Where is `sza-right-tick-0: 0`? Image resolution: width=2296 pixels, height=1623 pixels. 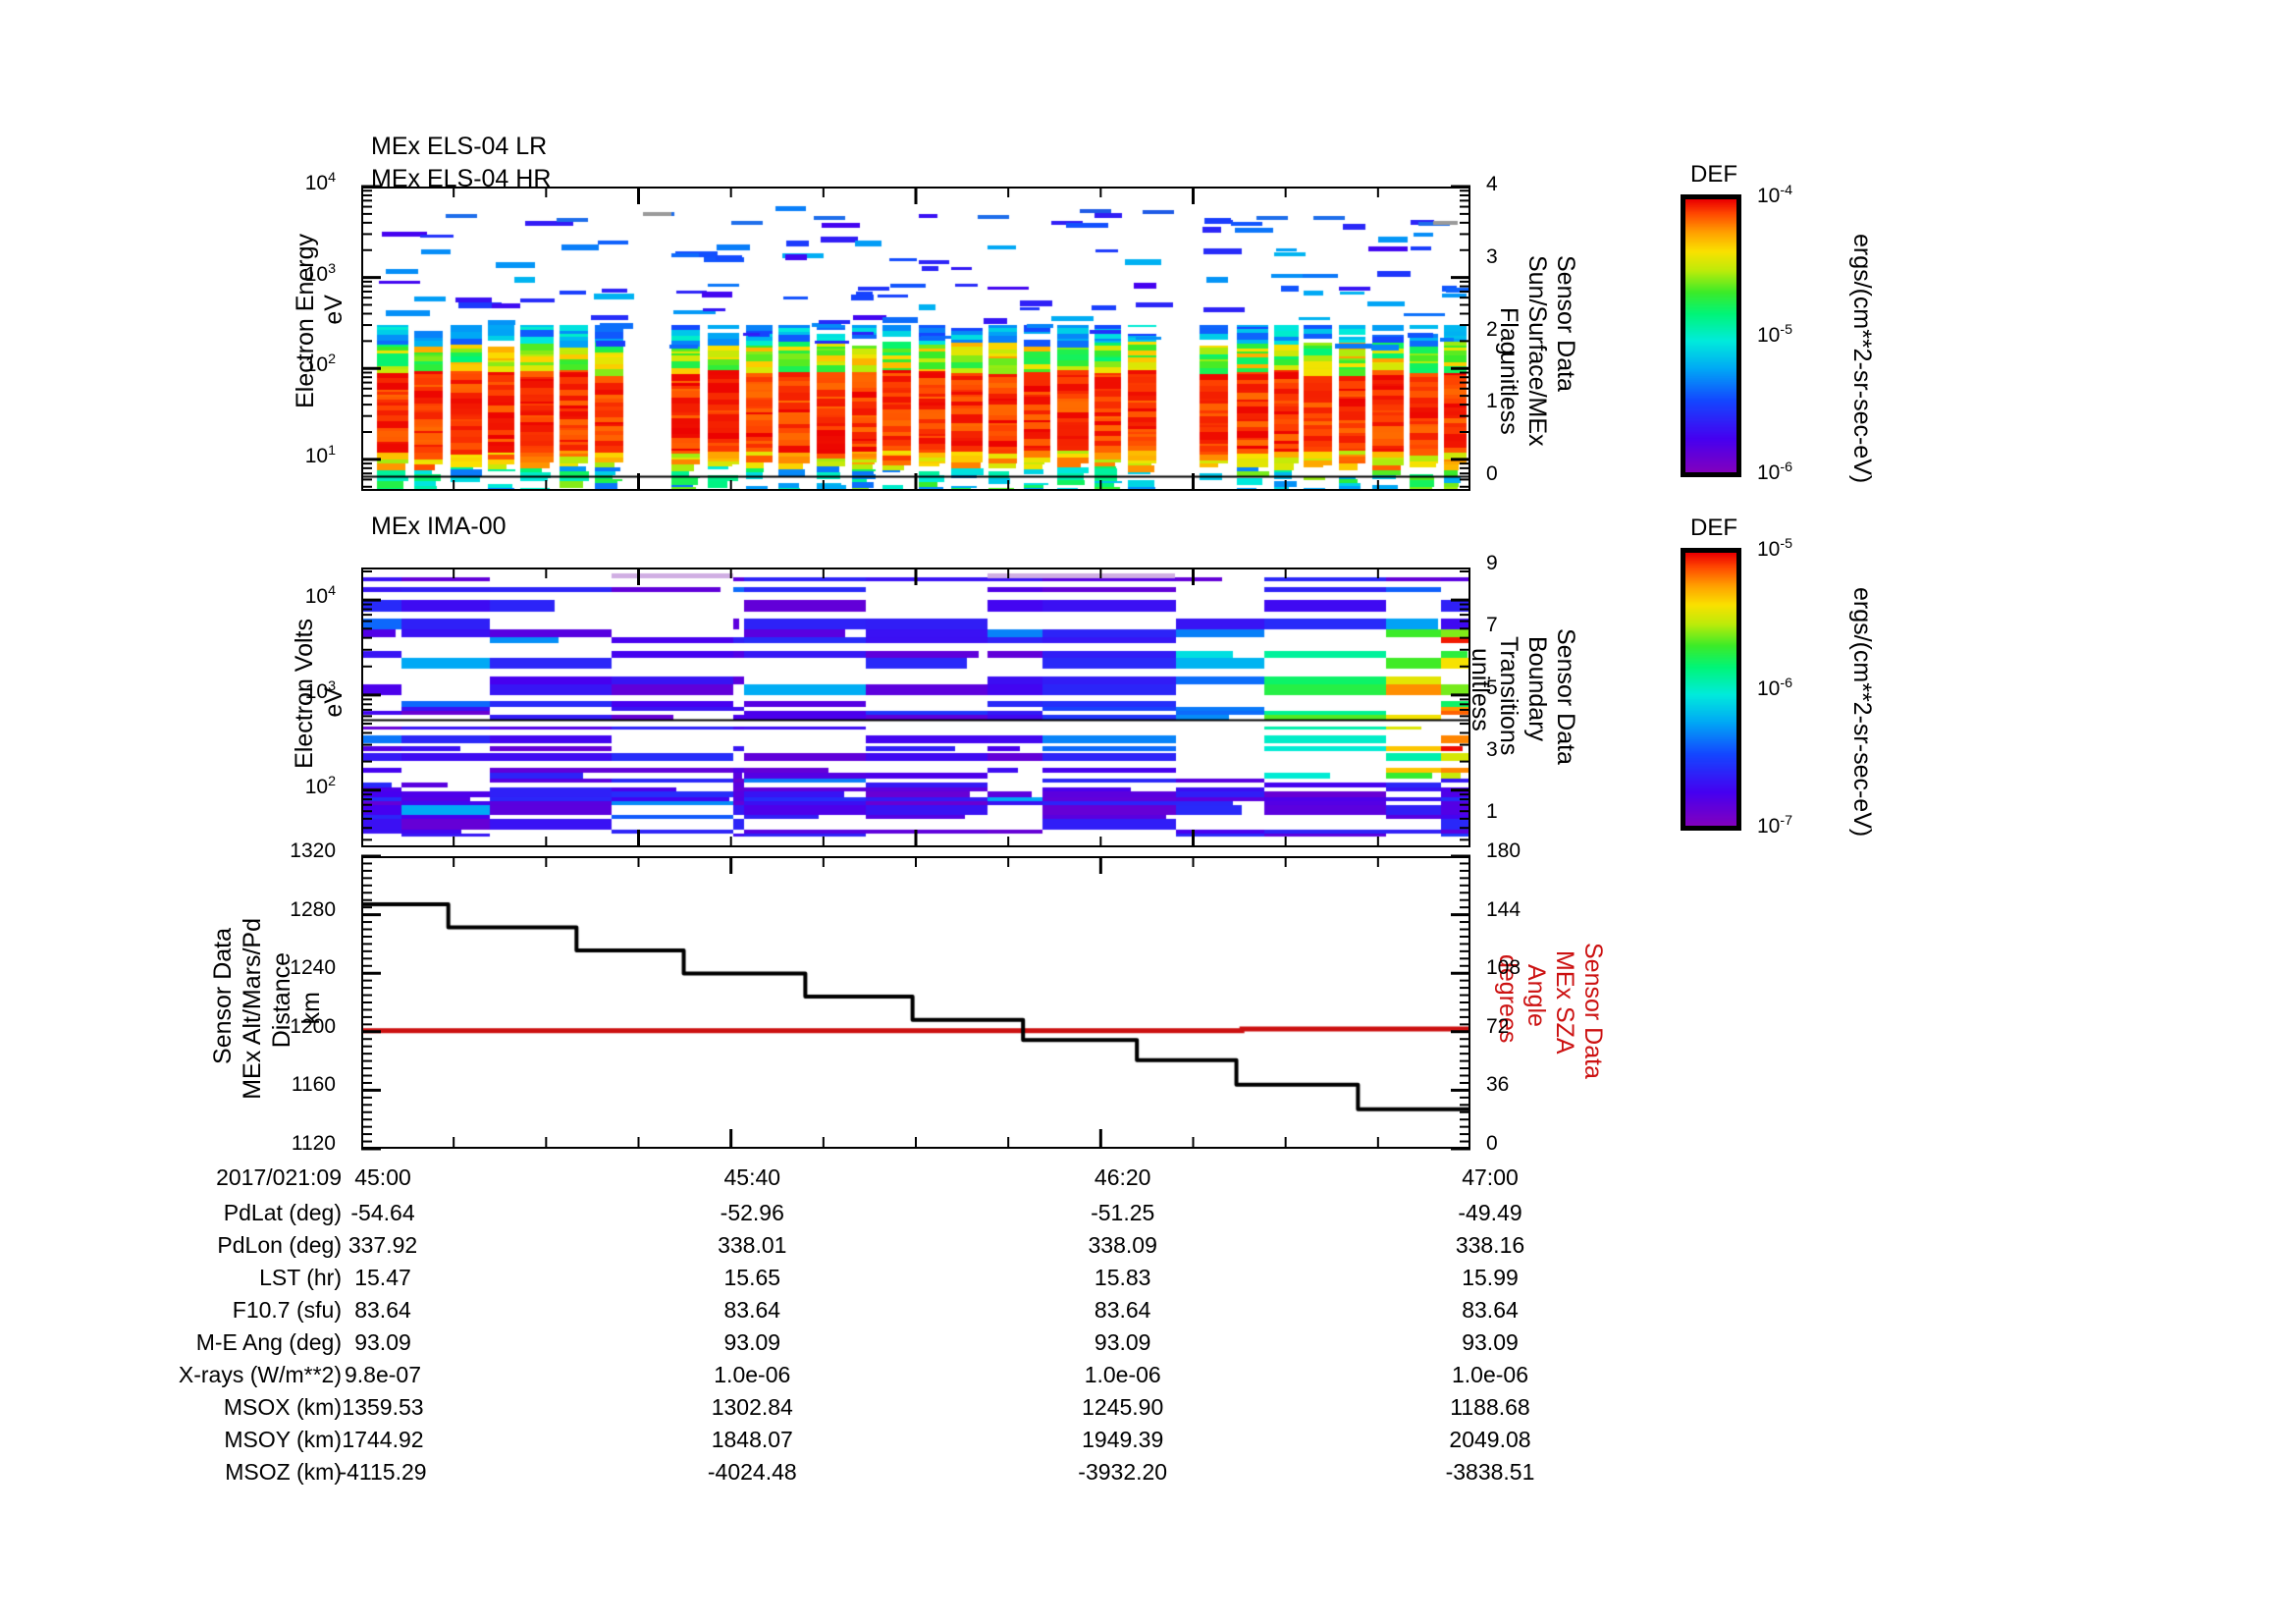 sza-right-tick-0: 0 is located at coordinates (1492, 1143).